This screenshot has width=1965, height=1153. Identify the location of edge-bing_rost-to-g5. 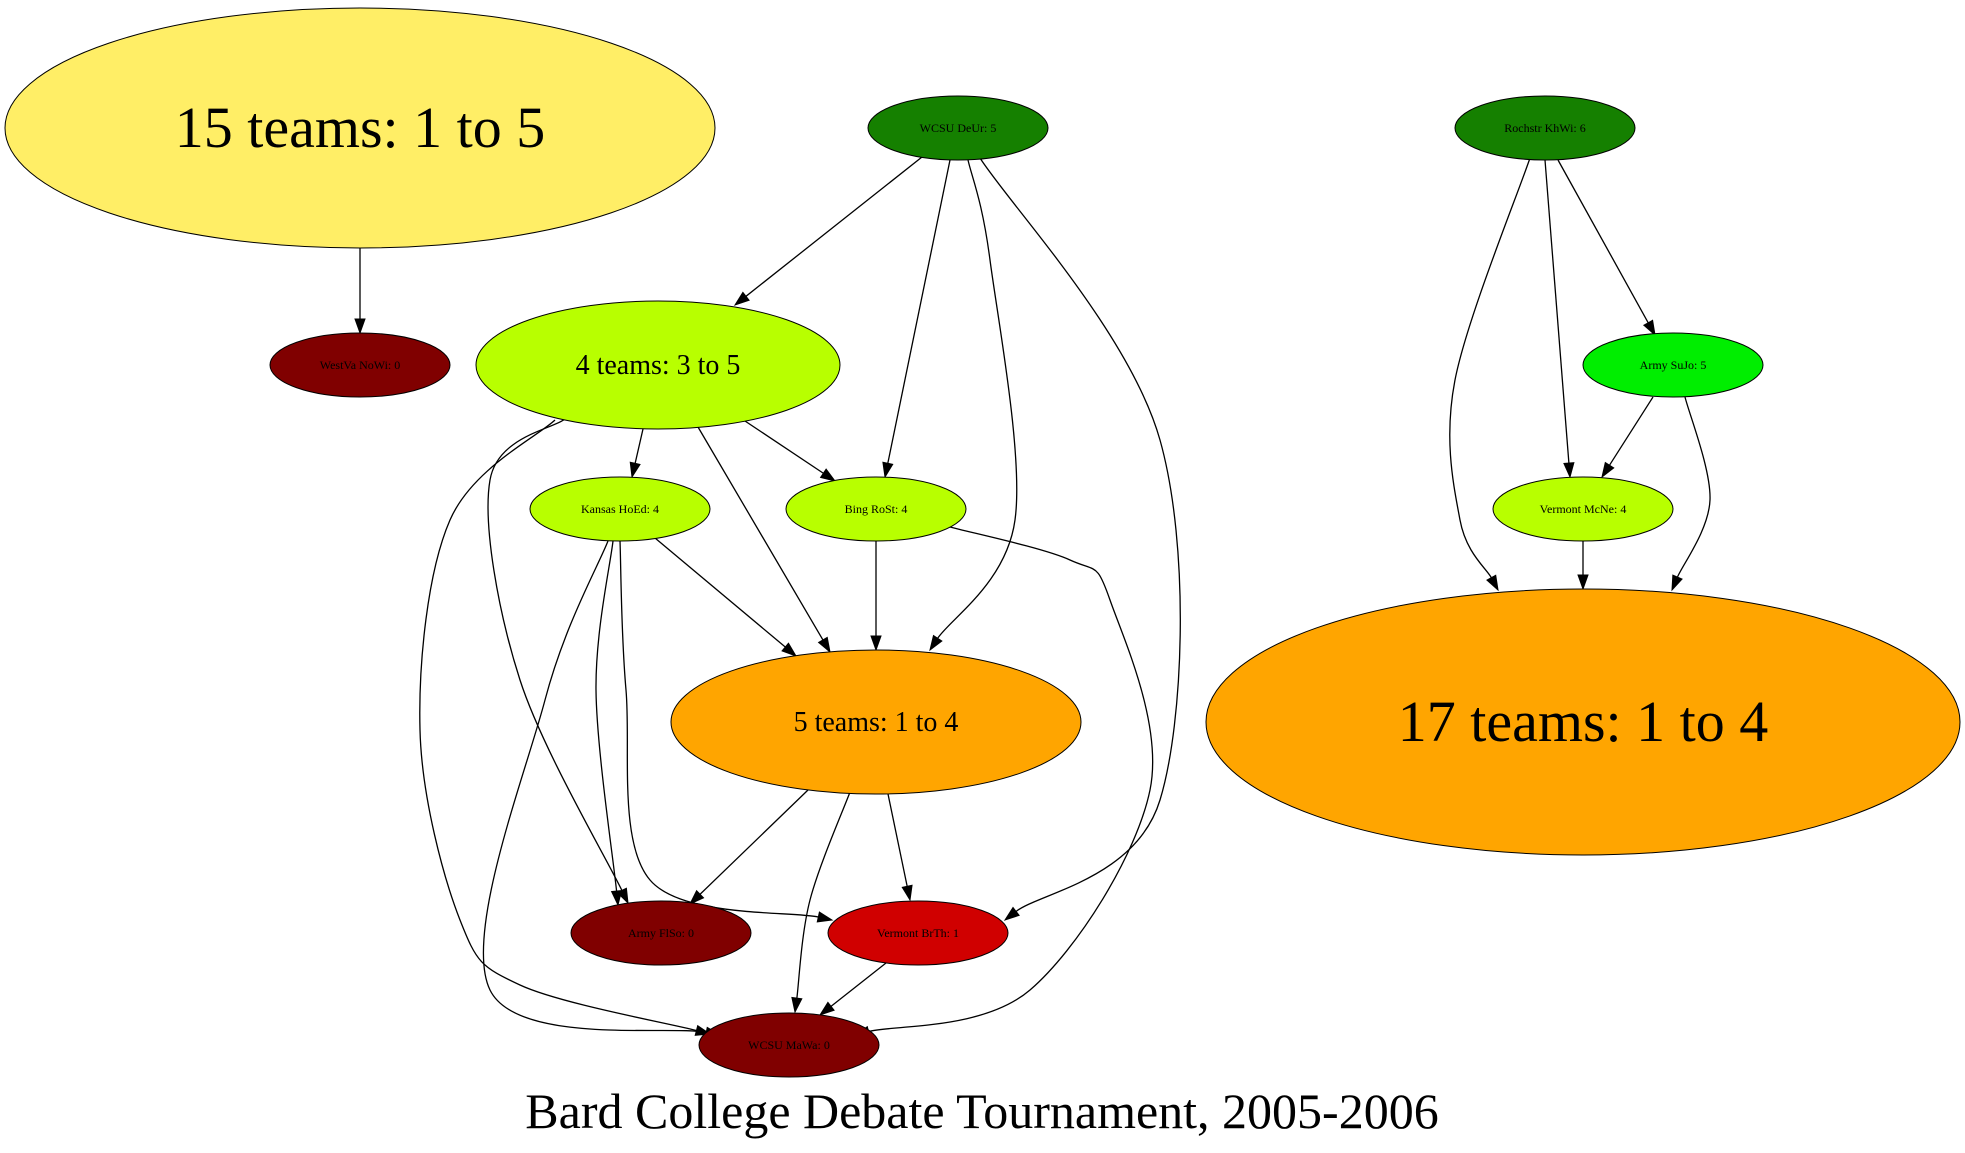
(876, 596).